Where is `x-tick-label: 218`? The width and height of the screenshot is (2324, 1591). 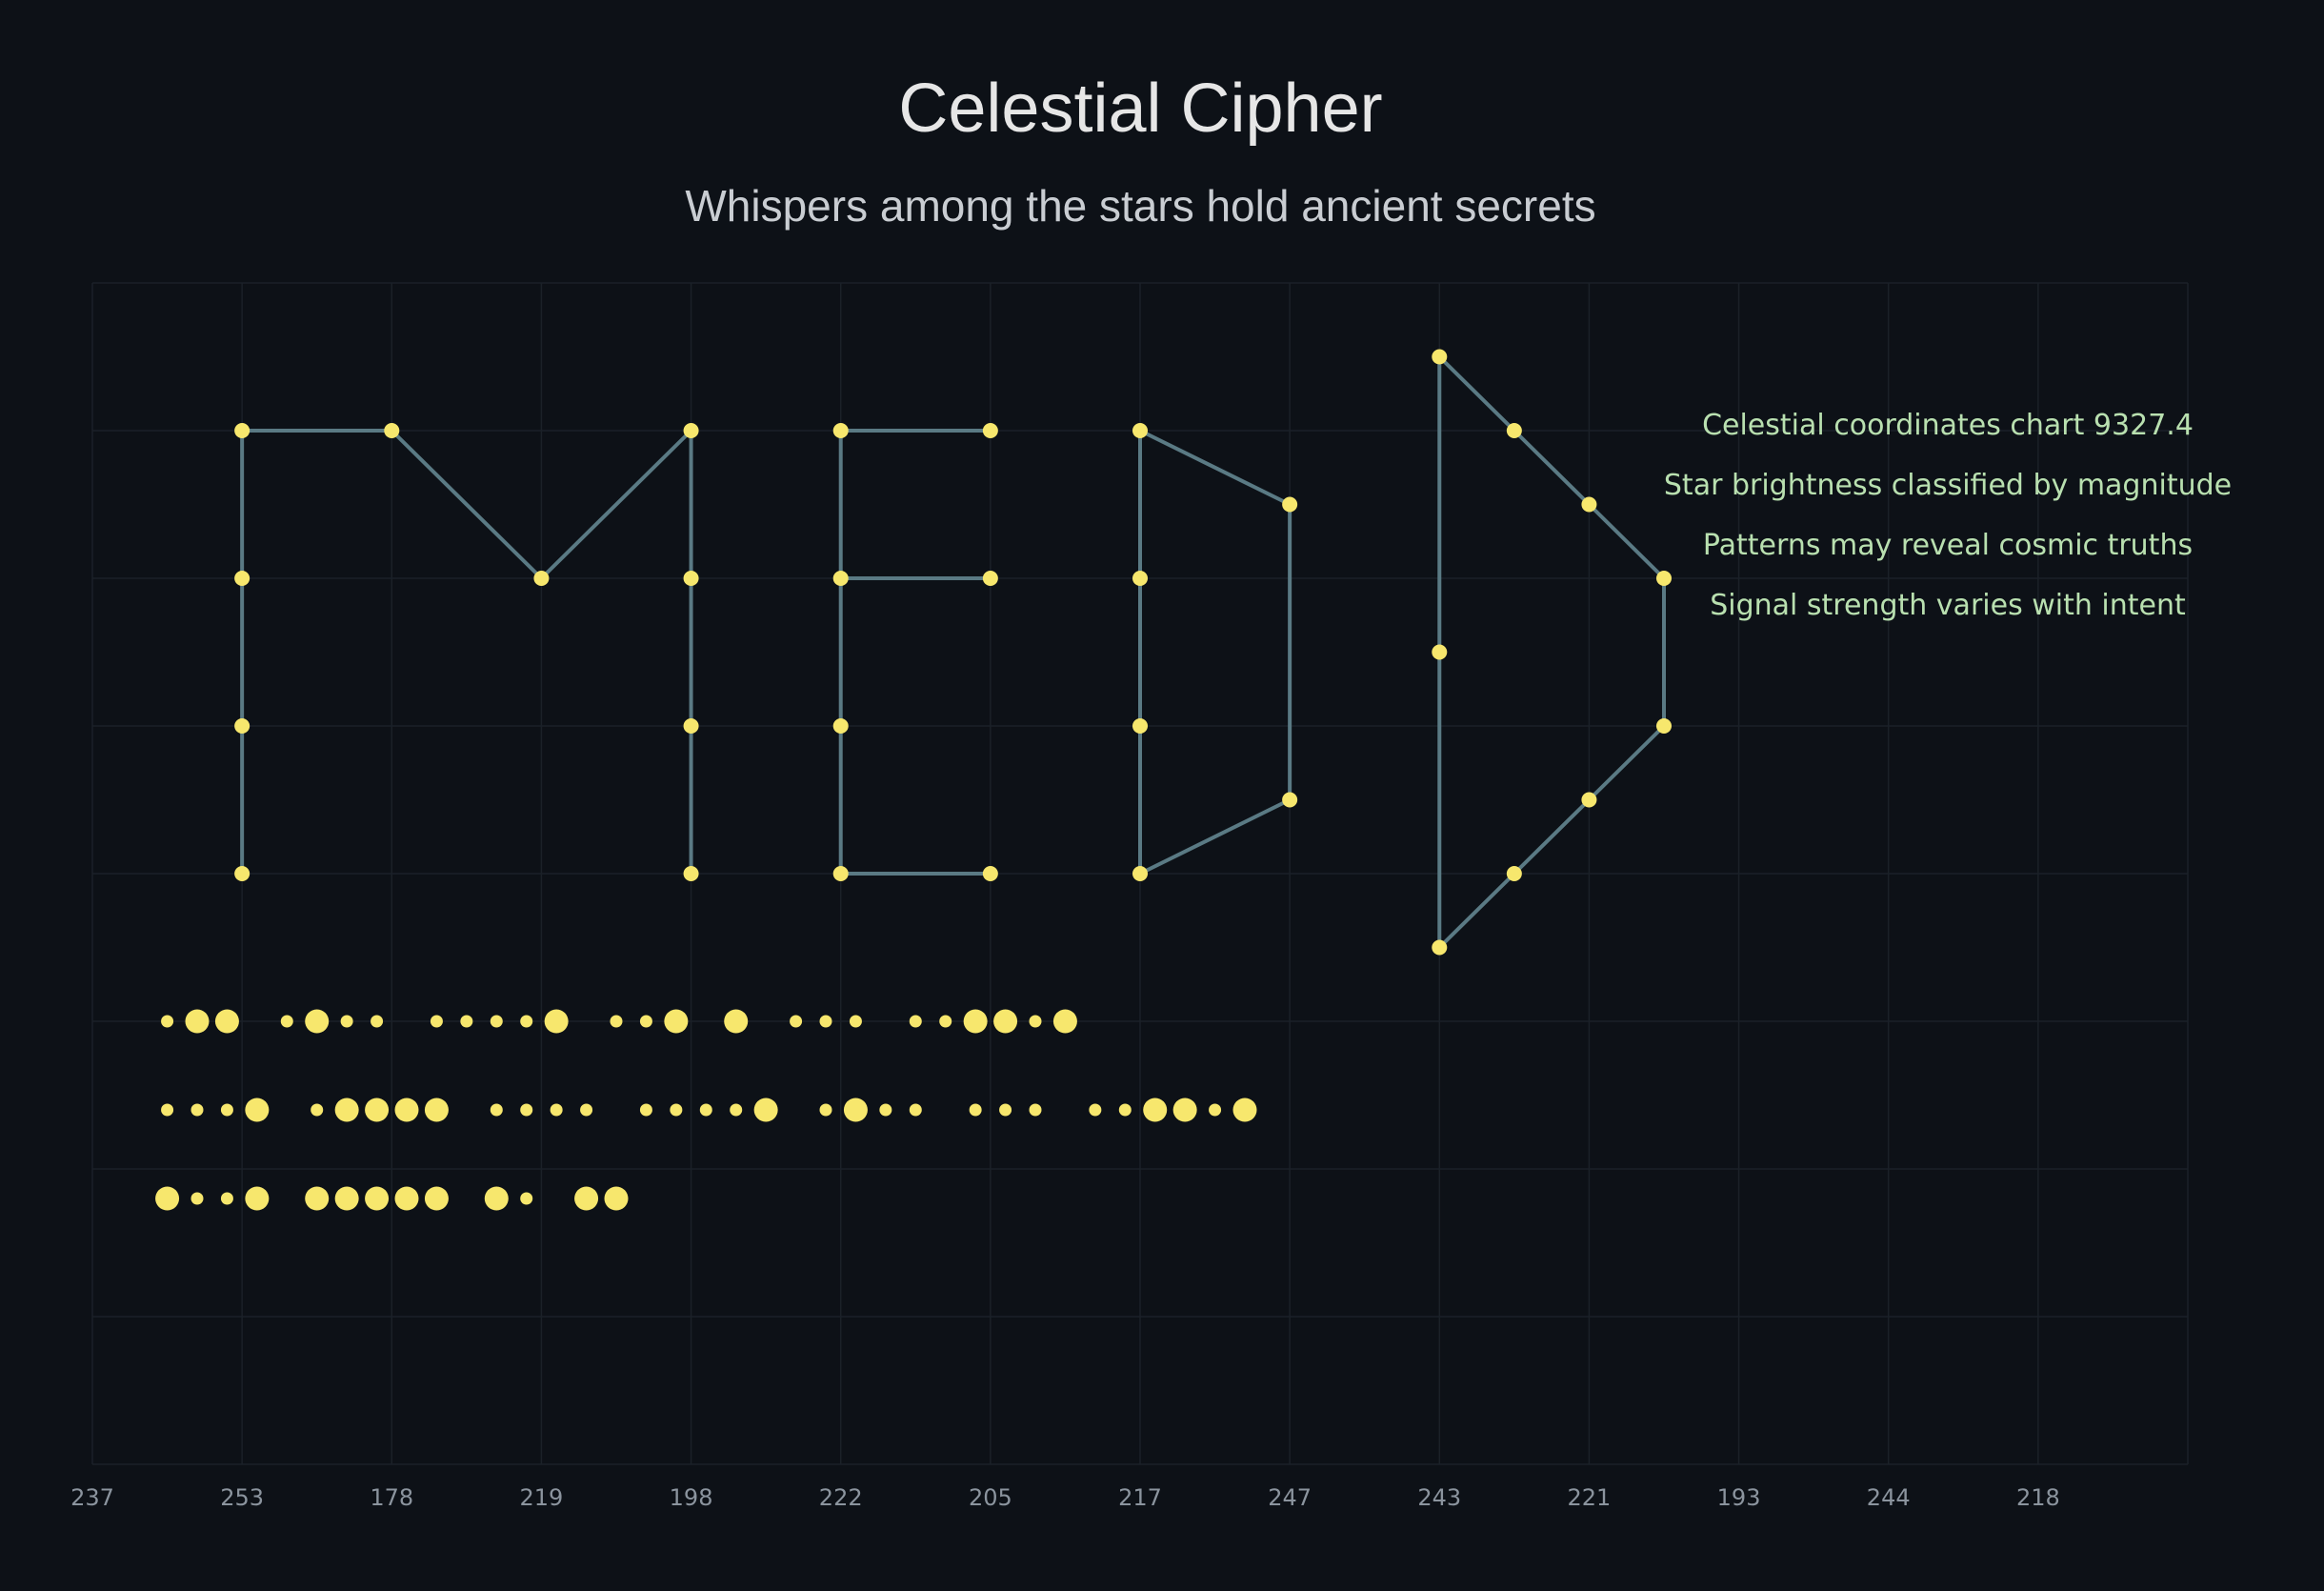 x-tick-label: 218 is located at coordinates (2038, 1497).